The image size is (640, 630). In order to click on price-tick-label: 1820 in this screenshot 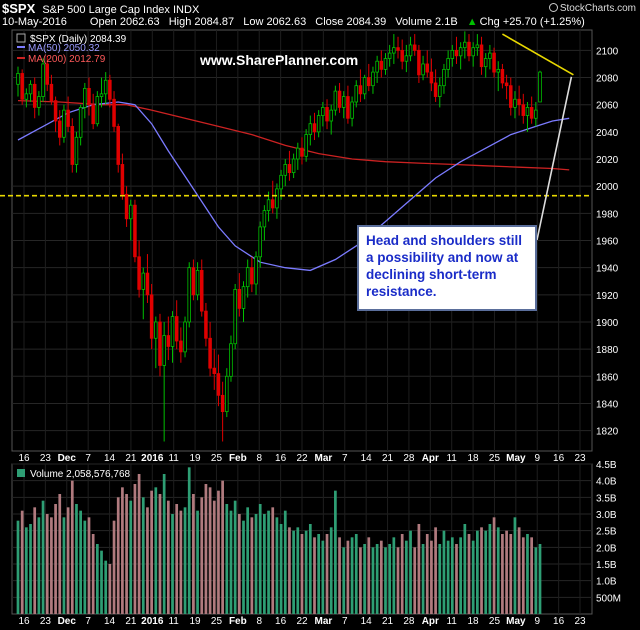, I will do `click(607, 432)`.